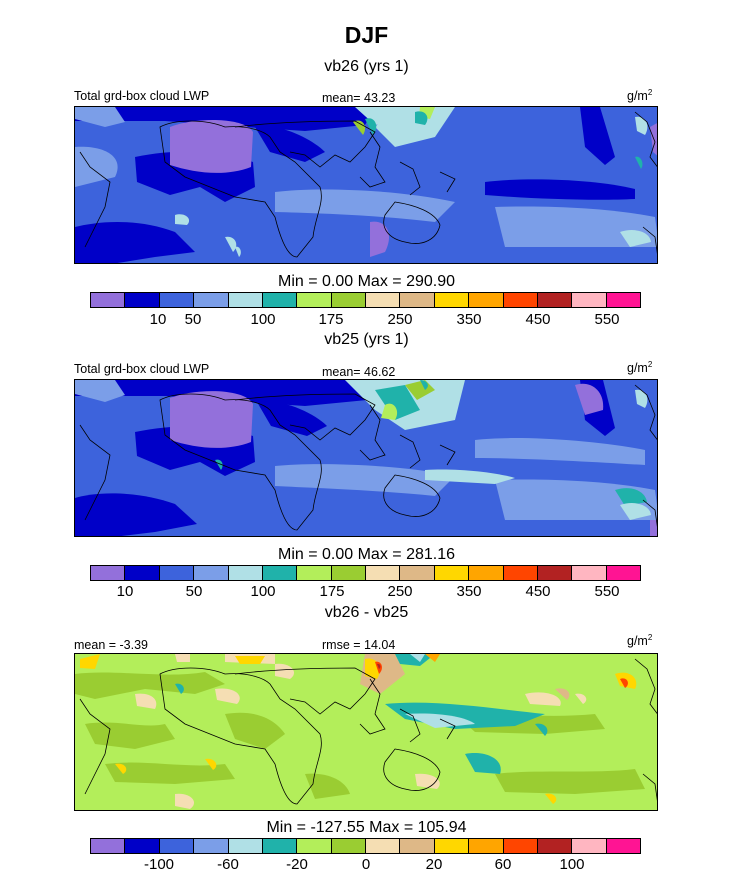  Describe the element at coordinates (640, 641) in the screenshot. I see `panel-3-units: g/m2` at that location.